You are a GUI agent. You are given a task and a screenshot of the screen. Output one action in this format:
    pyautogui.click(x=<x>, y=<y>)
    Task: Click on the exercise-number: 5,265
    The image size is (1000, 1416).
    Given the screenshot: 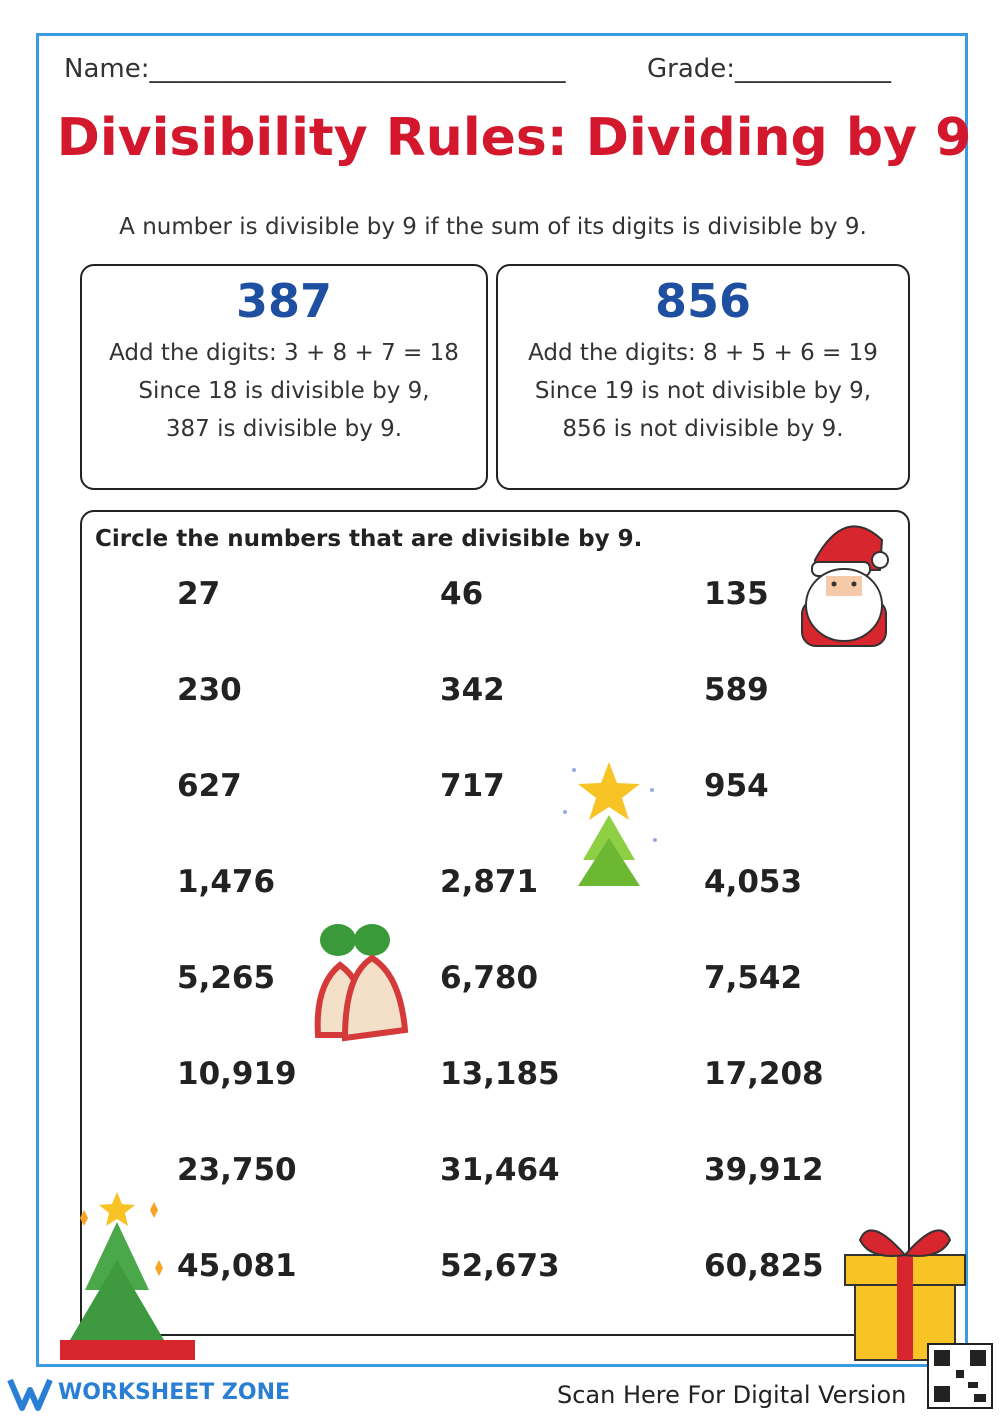 What is the action you would take?
    pyautogui.click(x=226, y=978)
    